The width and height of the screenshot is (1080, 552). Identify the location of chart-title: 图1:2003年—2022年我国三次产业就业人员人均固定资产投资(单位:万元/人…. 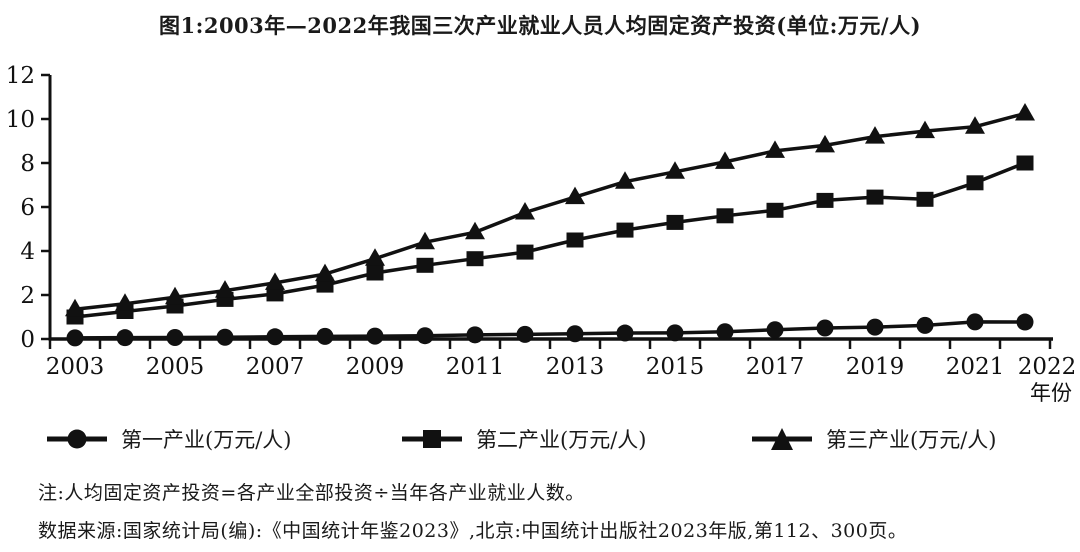
(540, 25).